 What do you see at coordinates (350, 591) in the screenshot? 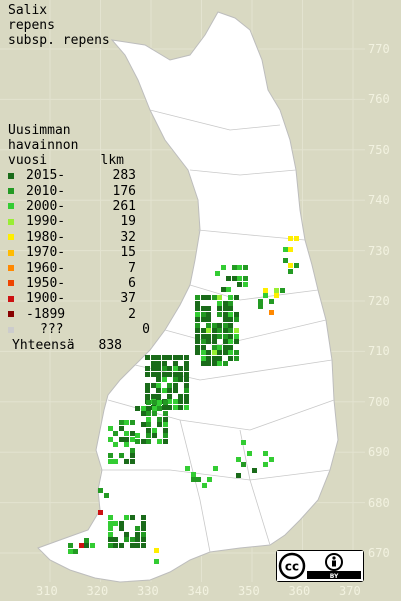
I see `x-tick-label: 370` at bounding box center [350, 591].